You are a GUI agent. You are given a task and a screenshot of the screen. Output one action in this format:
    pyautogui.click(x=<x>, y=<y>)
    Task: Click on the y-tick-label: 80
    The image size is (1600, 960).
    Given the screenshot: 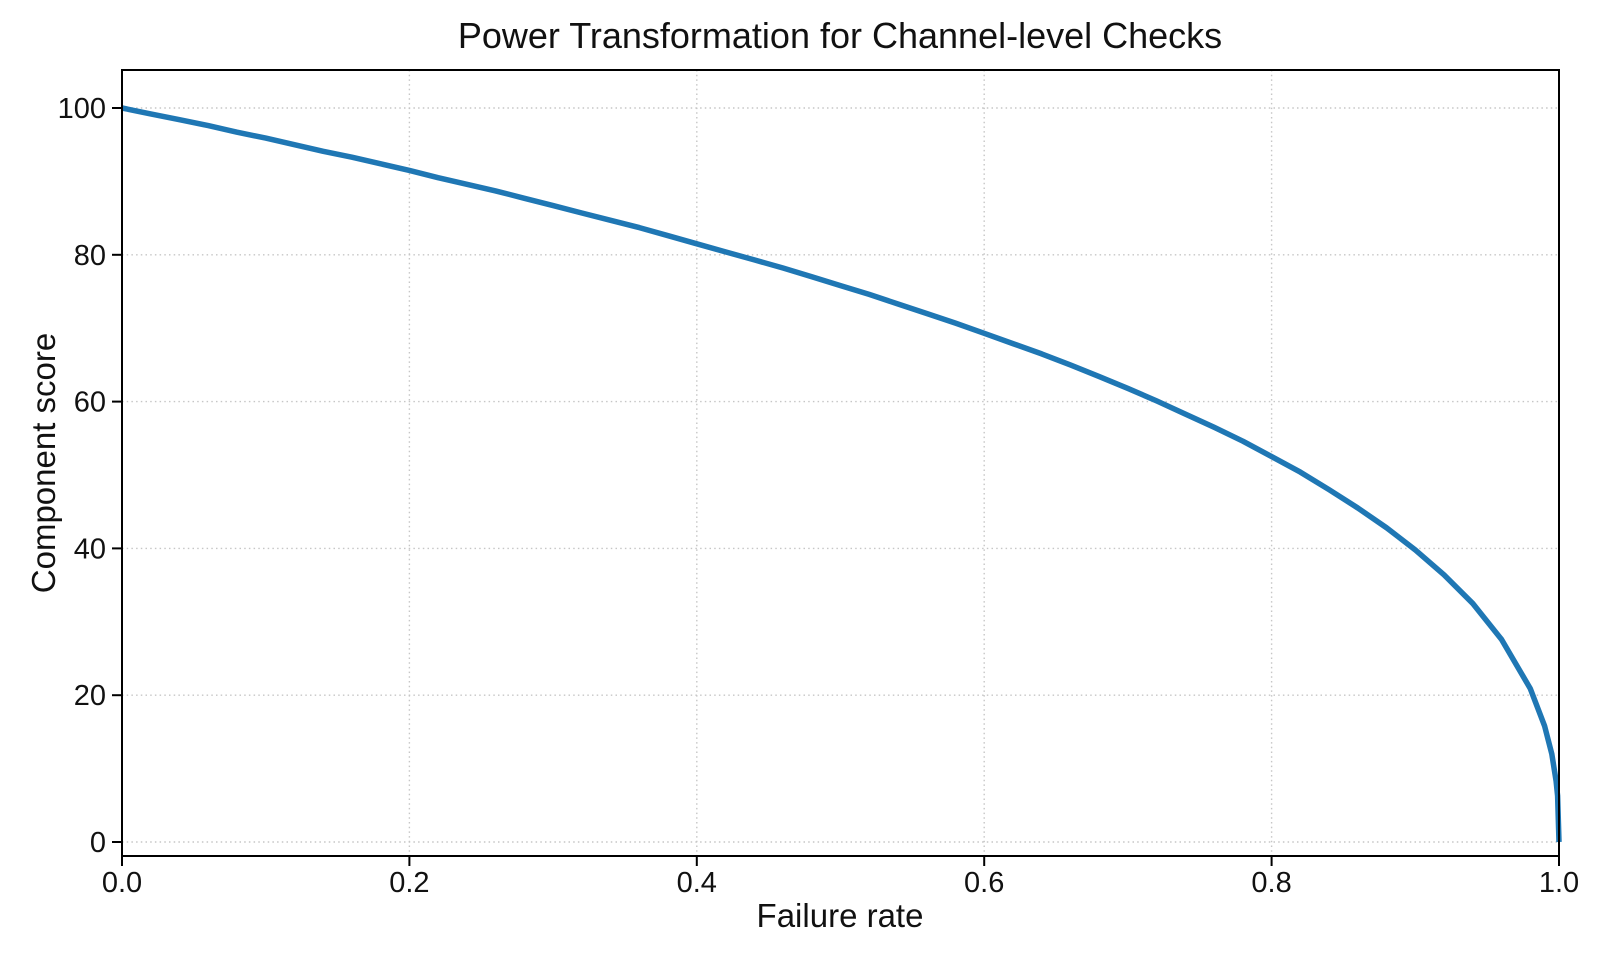 What is the action you would take?
    pyautogui.click(x=90, y=256)
    